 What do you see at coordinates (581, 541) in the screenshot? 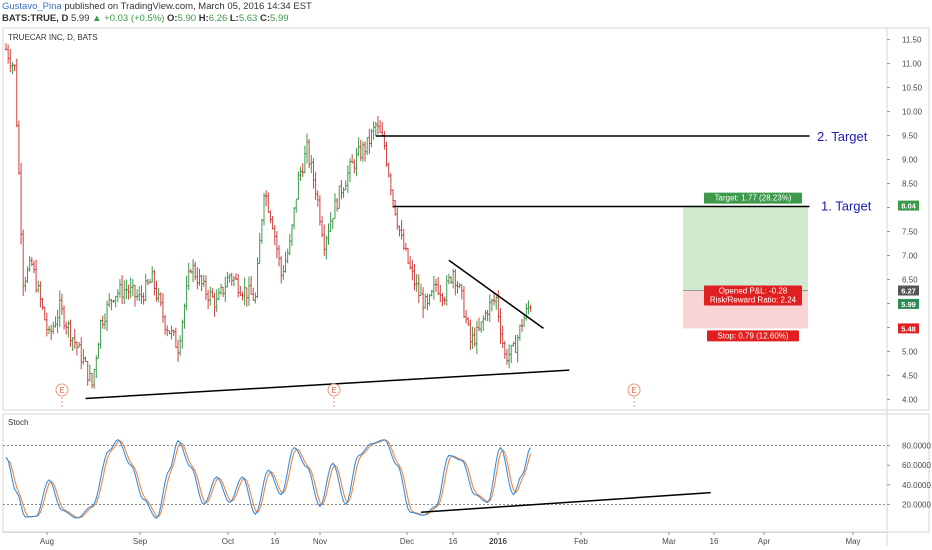
I see `x-tick-label: Feb` at bounding box center [581, 541].